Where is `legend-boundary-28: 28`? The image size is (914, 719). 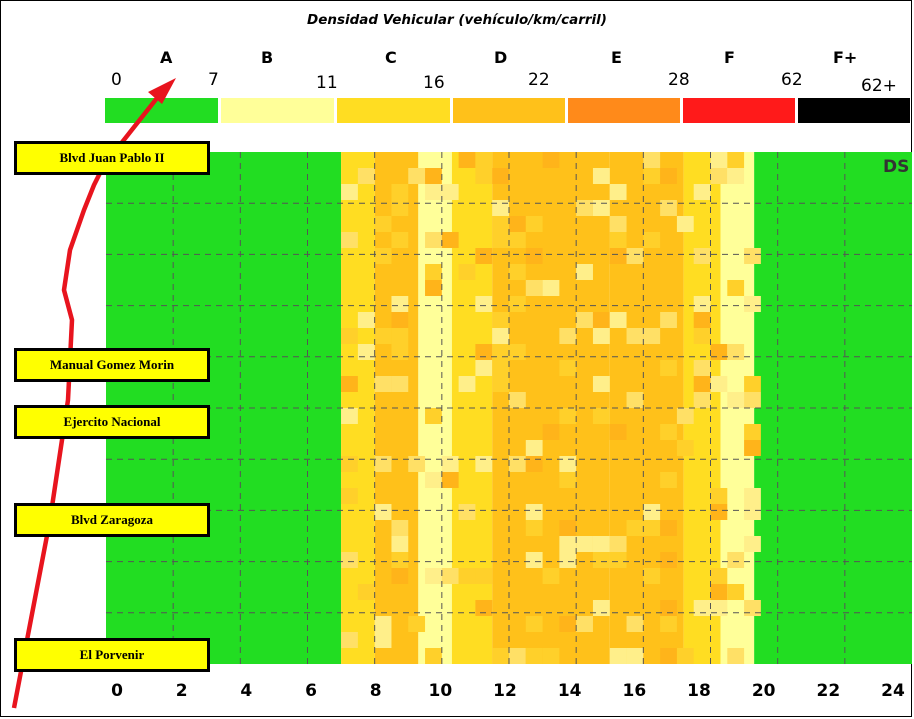
legend-boundary-28: 28 is located at coordinates (679, 80).